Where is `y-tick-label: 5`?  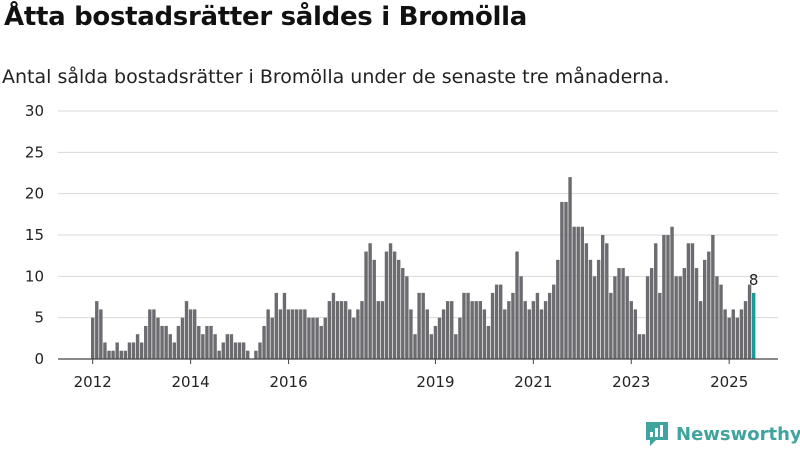 y-tick-label: 5 is located at coordinates (39, 318).